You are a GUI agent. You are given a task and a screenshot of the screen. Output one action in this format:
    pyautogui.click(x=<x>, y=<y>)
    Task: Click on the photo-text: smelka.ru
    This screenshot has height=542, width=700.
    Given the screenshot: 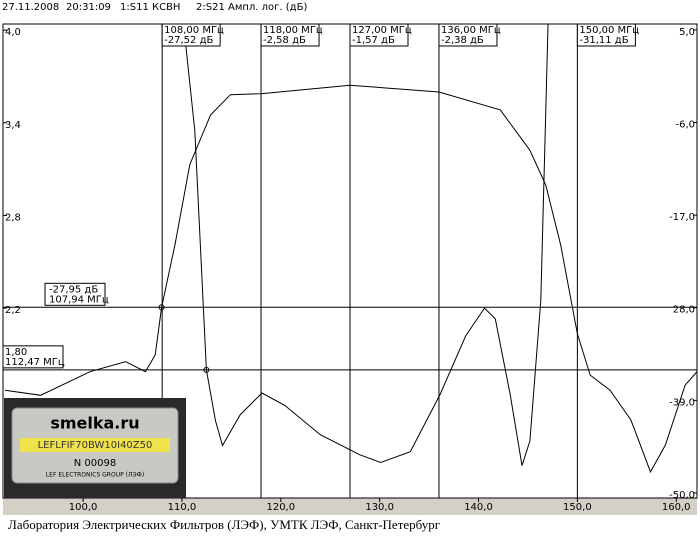 What is the action you would take?
    pyautogui.click(x=94, y=423)
    